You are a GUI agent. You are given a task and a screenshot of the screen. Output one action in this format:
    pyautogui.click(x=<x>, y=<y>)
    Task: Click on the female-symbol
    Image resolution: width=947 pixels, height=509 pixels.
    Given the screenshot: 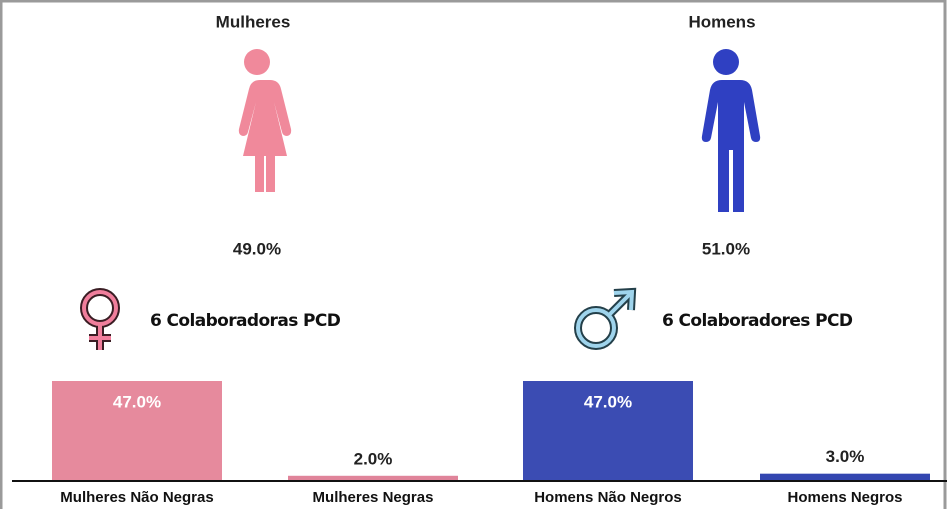 What is the action you would take?
    pyautogui.click(x=100, y=319)
    